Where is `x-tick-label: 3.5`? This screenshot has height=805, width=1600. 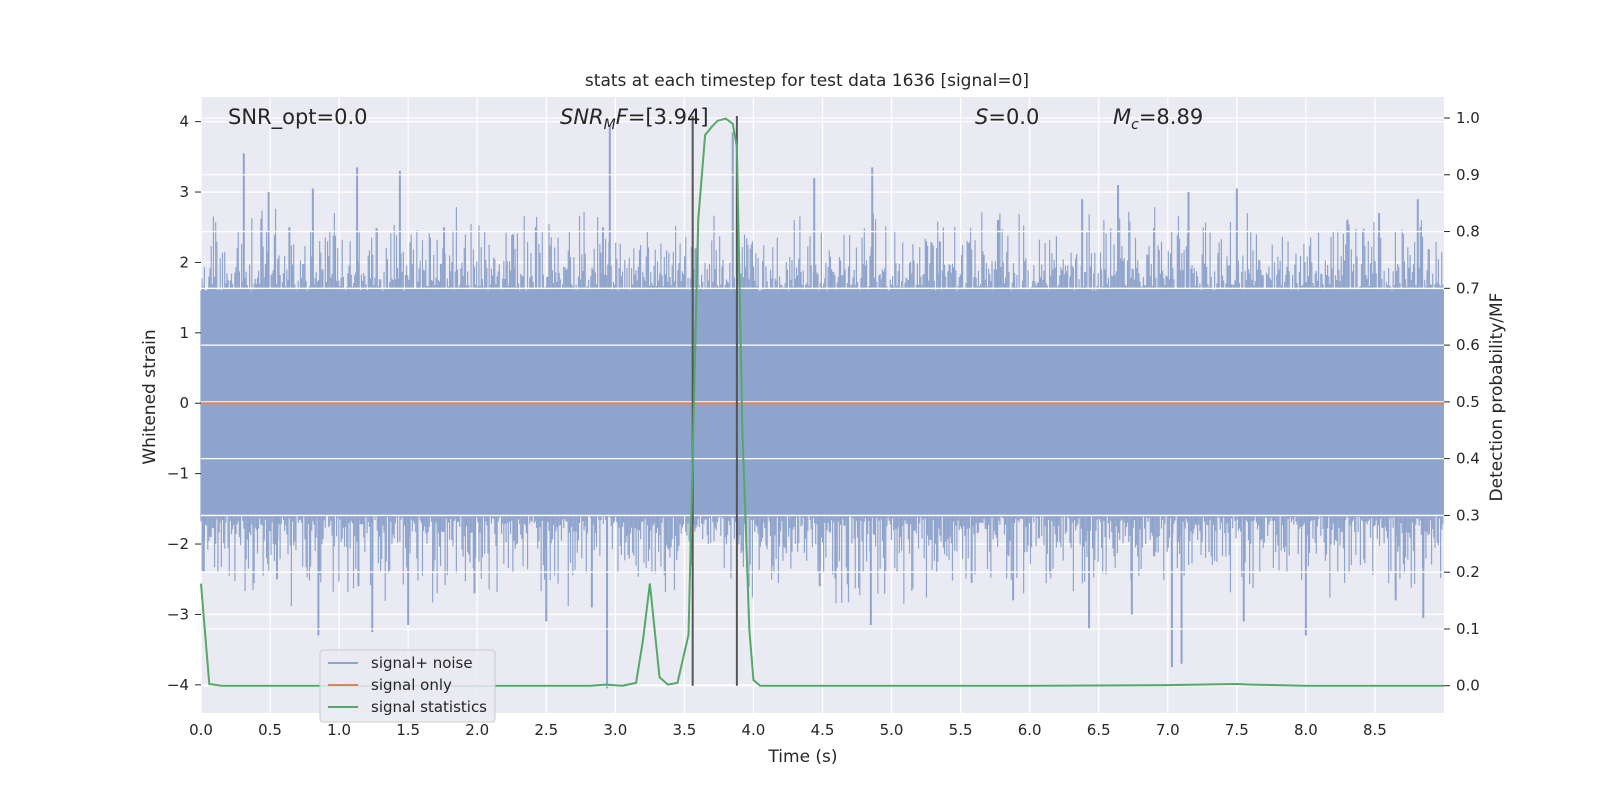
x-tick-label: 3.5 is located at coordinates (684, 730).